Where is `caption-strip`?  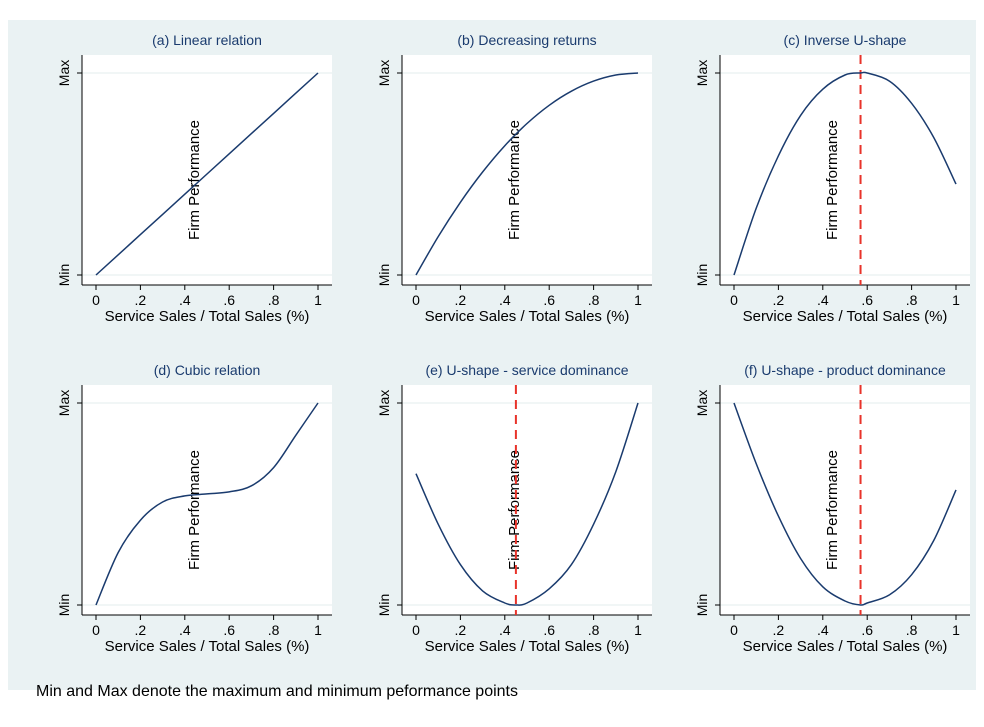 caption-strip is located at coordinates (492, 10).